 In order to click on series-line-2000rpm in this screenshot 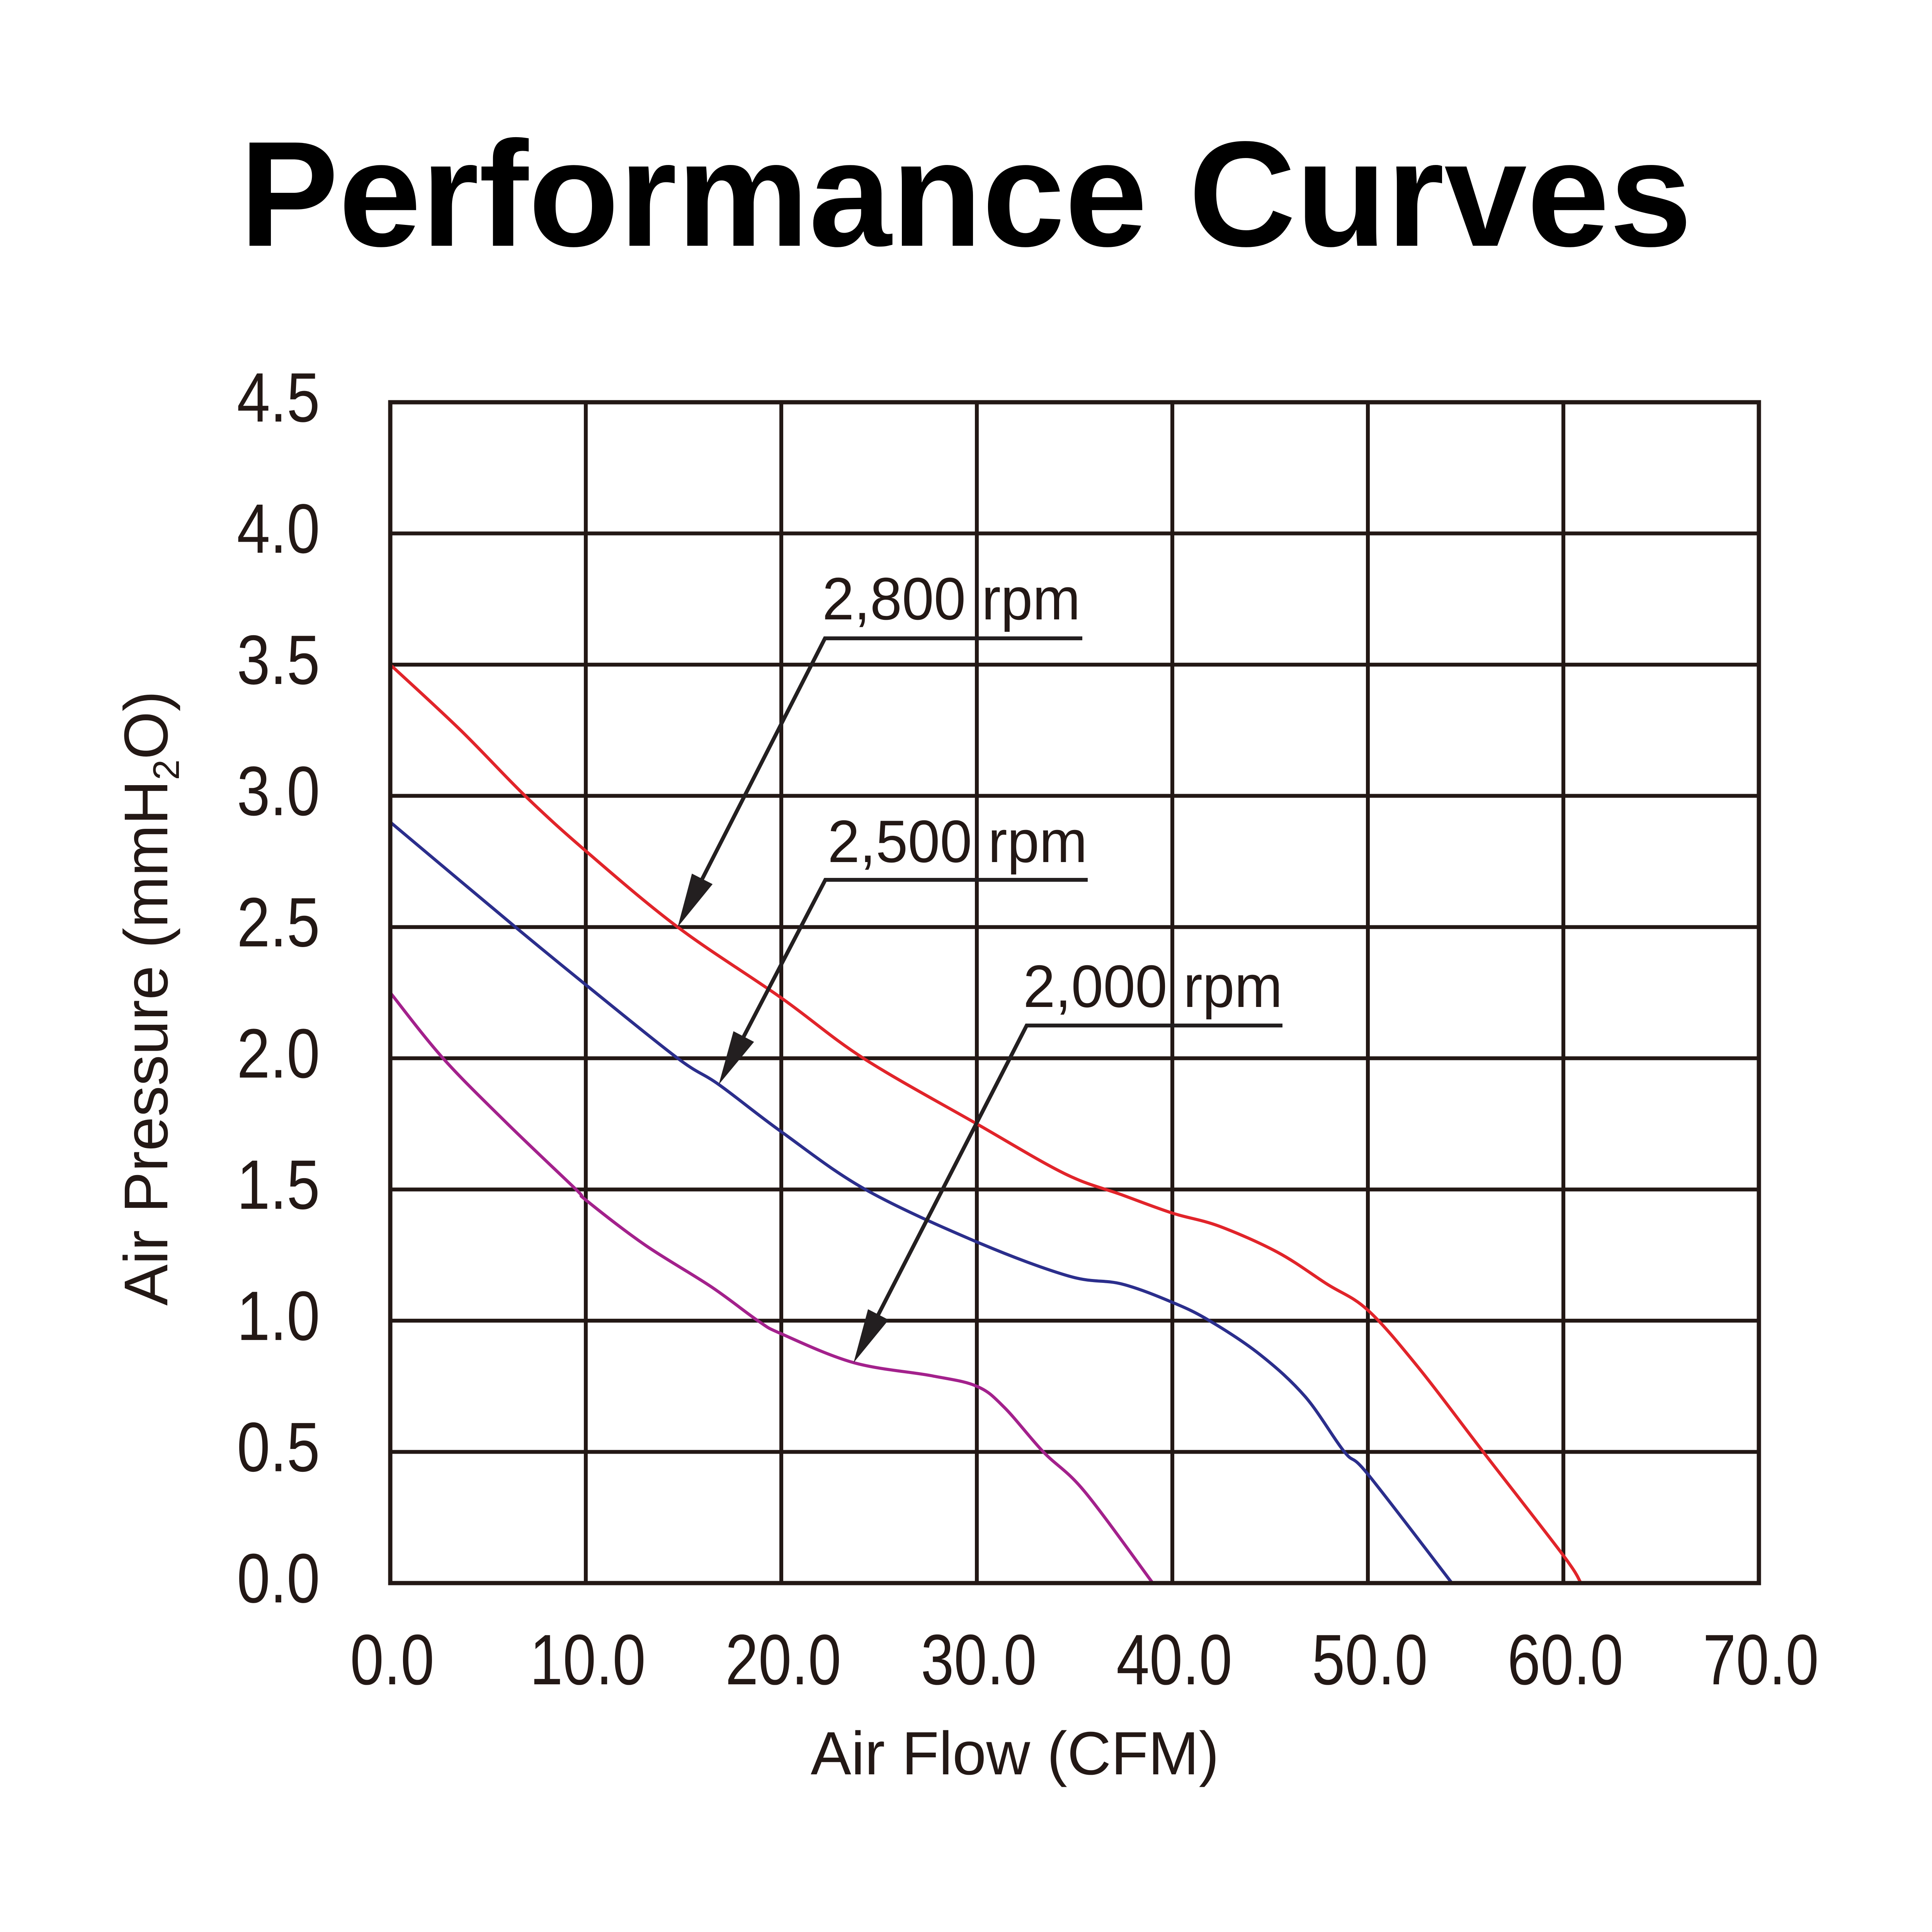, I will do `click(772, 1288)`.